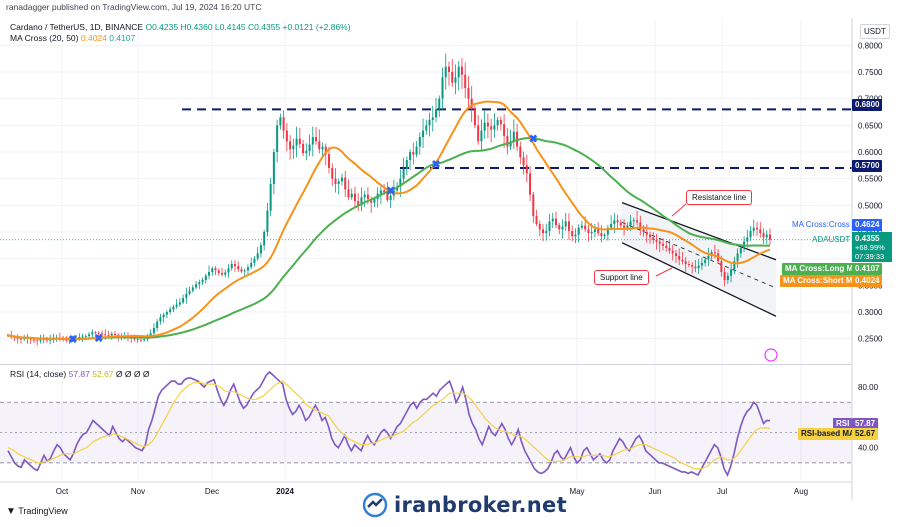 Image resolution: width=900 pixels, height=527 pixels. What do you see at coordinates (103, 374) in the screenshot?
I see `rsi-ma-legend-value: 52.67` at bounding box center [103, 374].